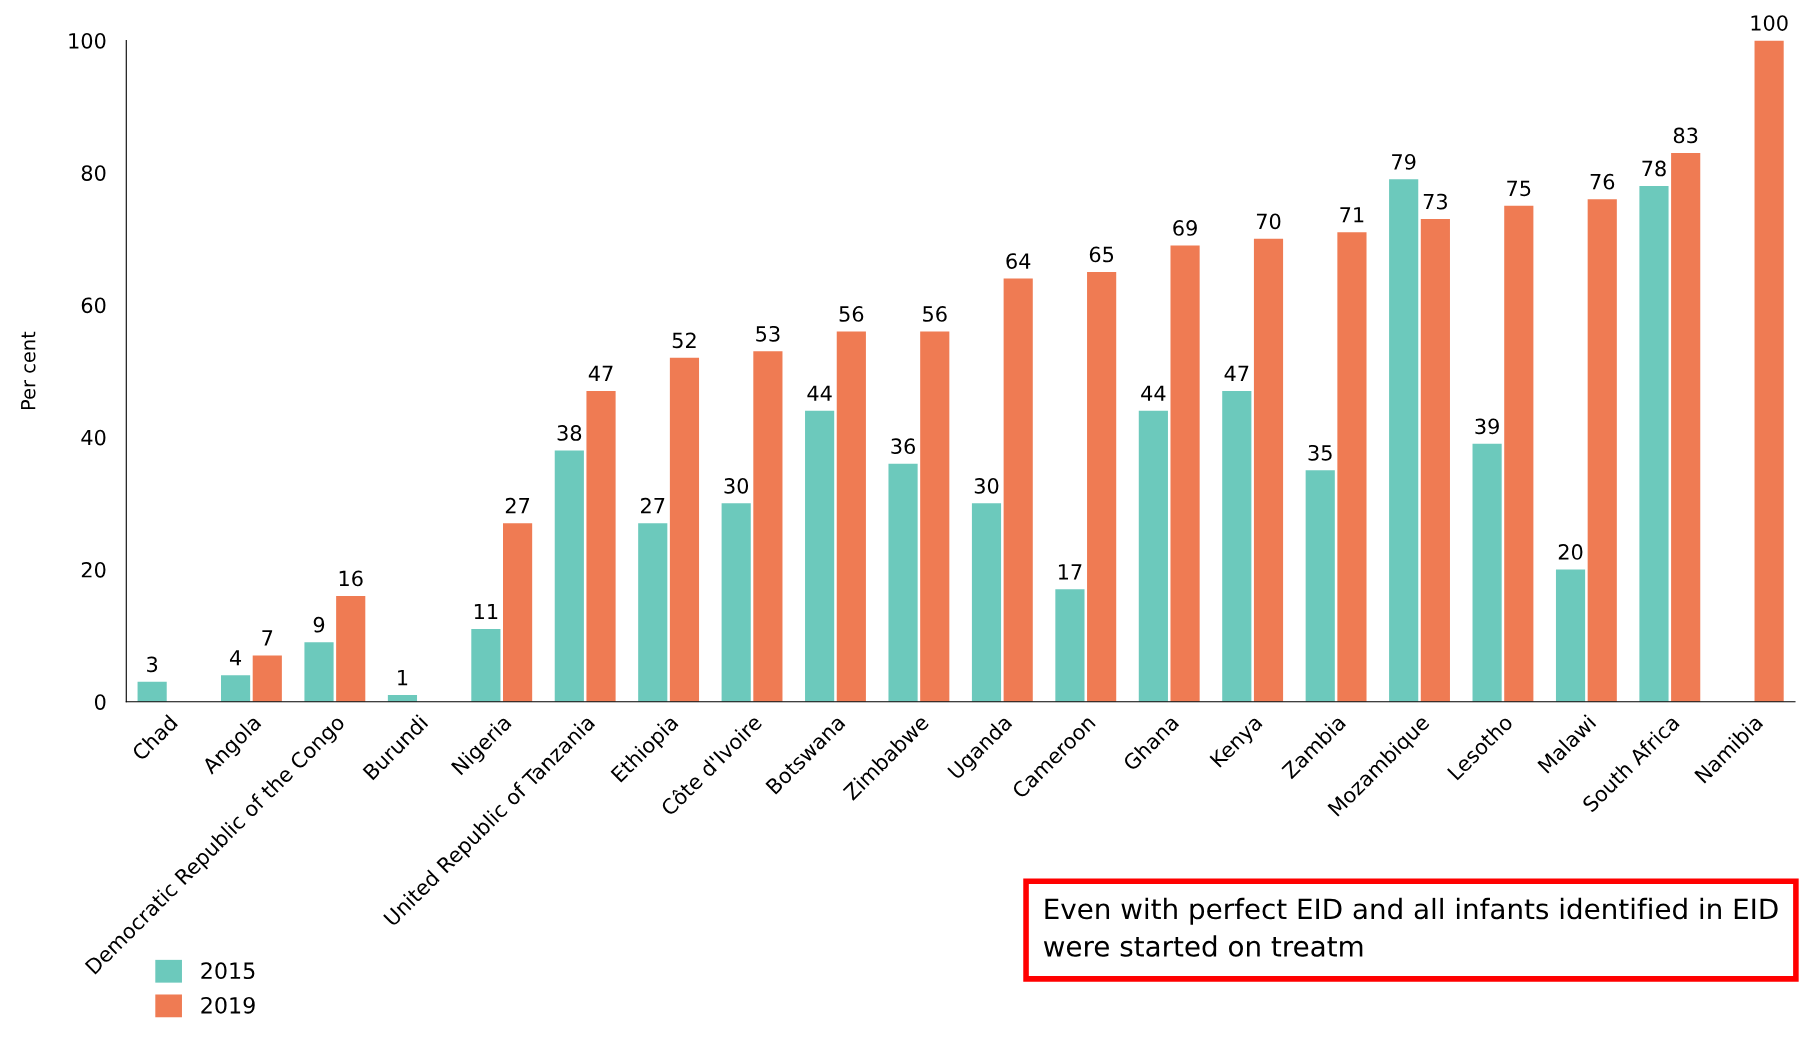 The width and height of the screenshot is (1804, 1038). I want to click on data-label: 4, so click(235, 658).